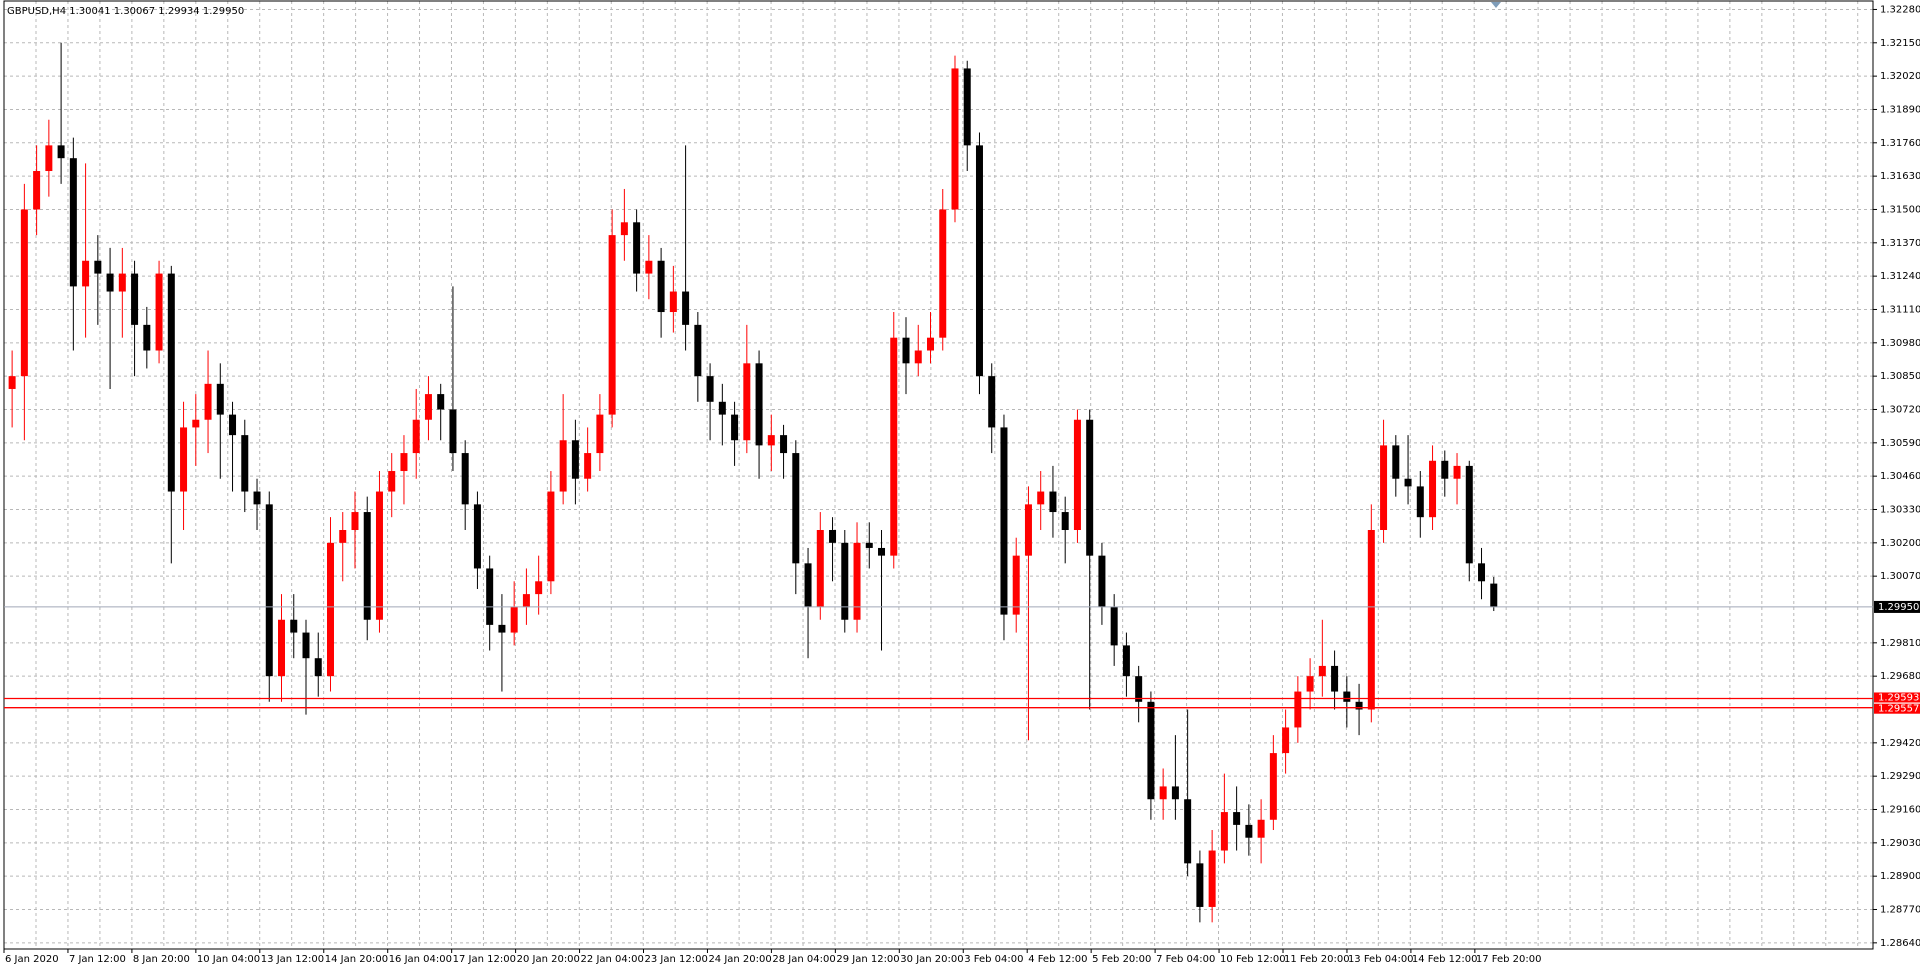  What do you see at coordinates (993, 959) in the screenshot?
I see `x-tick-label: 3 Feb 04:00` at bounding box center [993, 959].